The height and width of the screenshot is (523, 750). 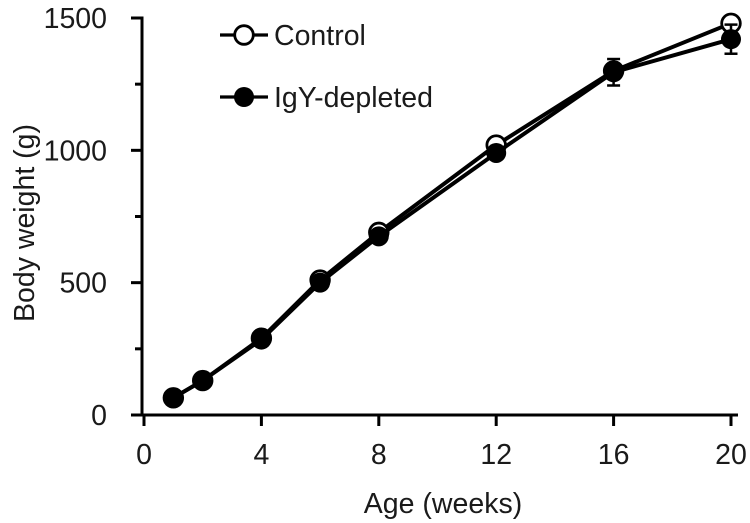 I want to click on y-axis: 0 500 1000 1500, so click(x=93, y=217).